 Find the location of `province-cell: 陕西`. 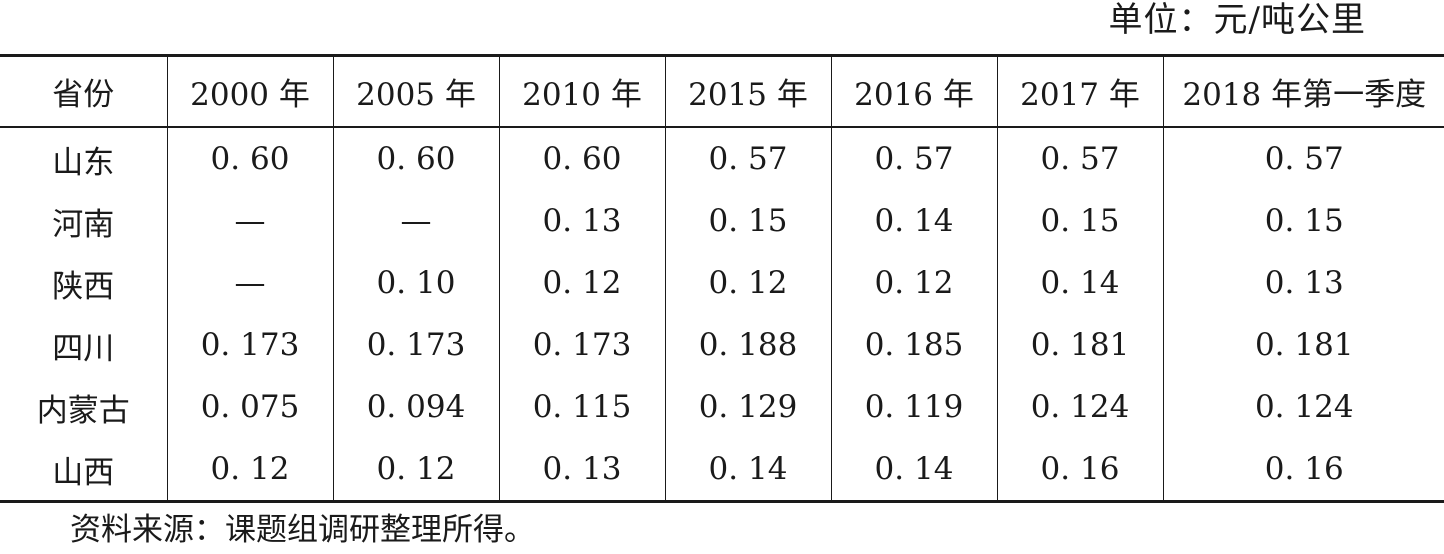

province-cell: 陕西 is located at coordinates (83, 286).